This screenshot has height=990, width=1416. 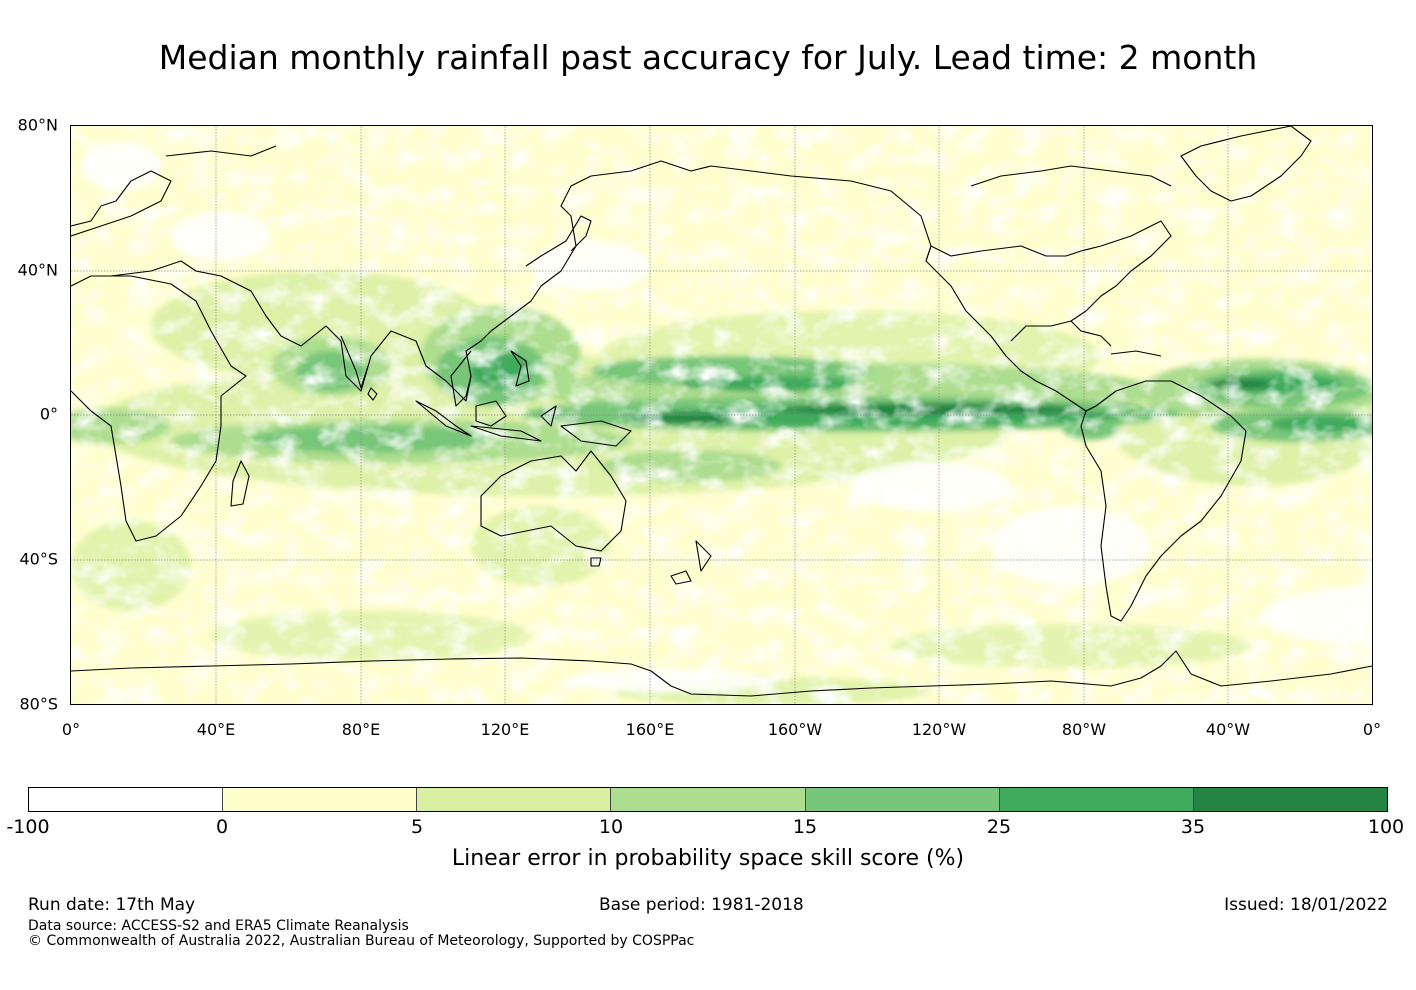 What do you see at coordinates (38, 704) in the screenshot?
I see `lat-label-80s: 80°S` at bounding box center [38, 704].